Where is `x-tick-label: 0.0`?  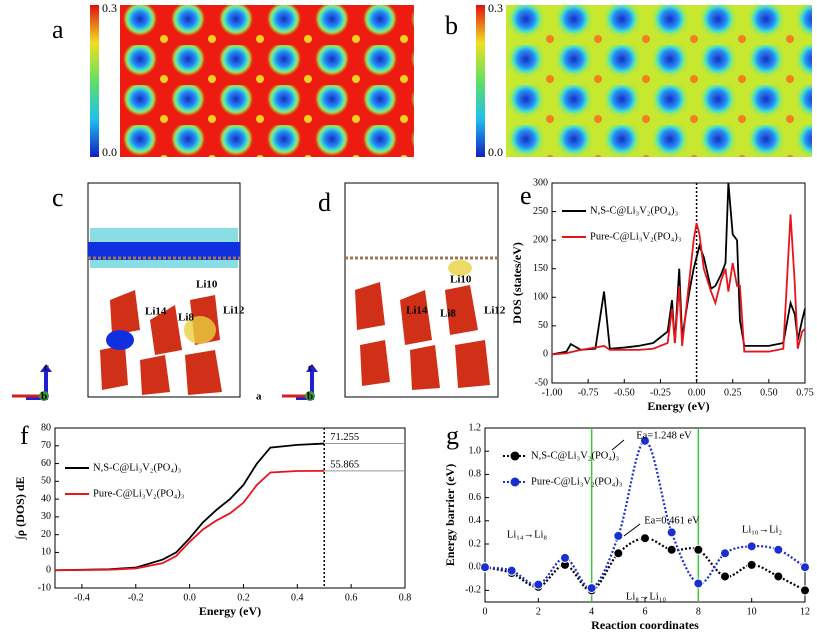
x-tick-label: 0.0 is located at coordinates (189, 597).